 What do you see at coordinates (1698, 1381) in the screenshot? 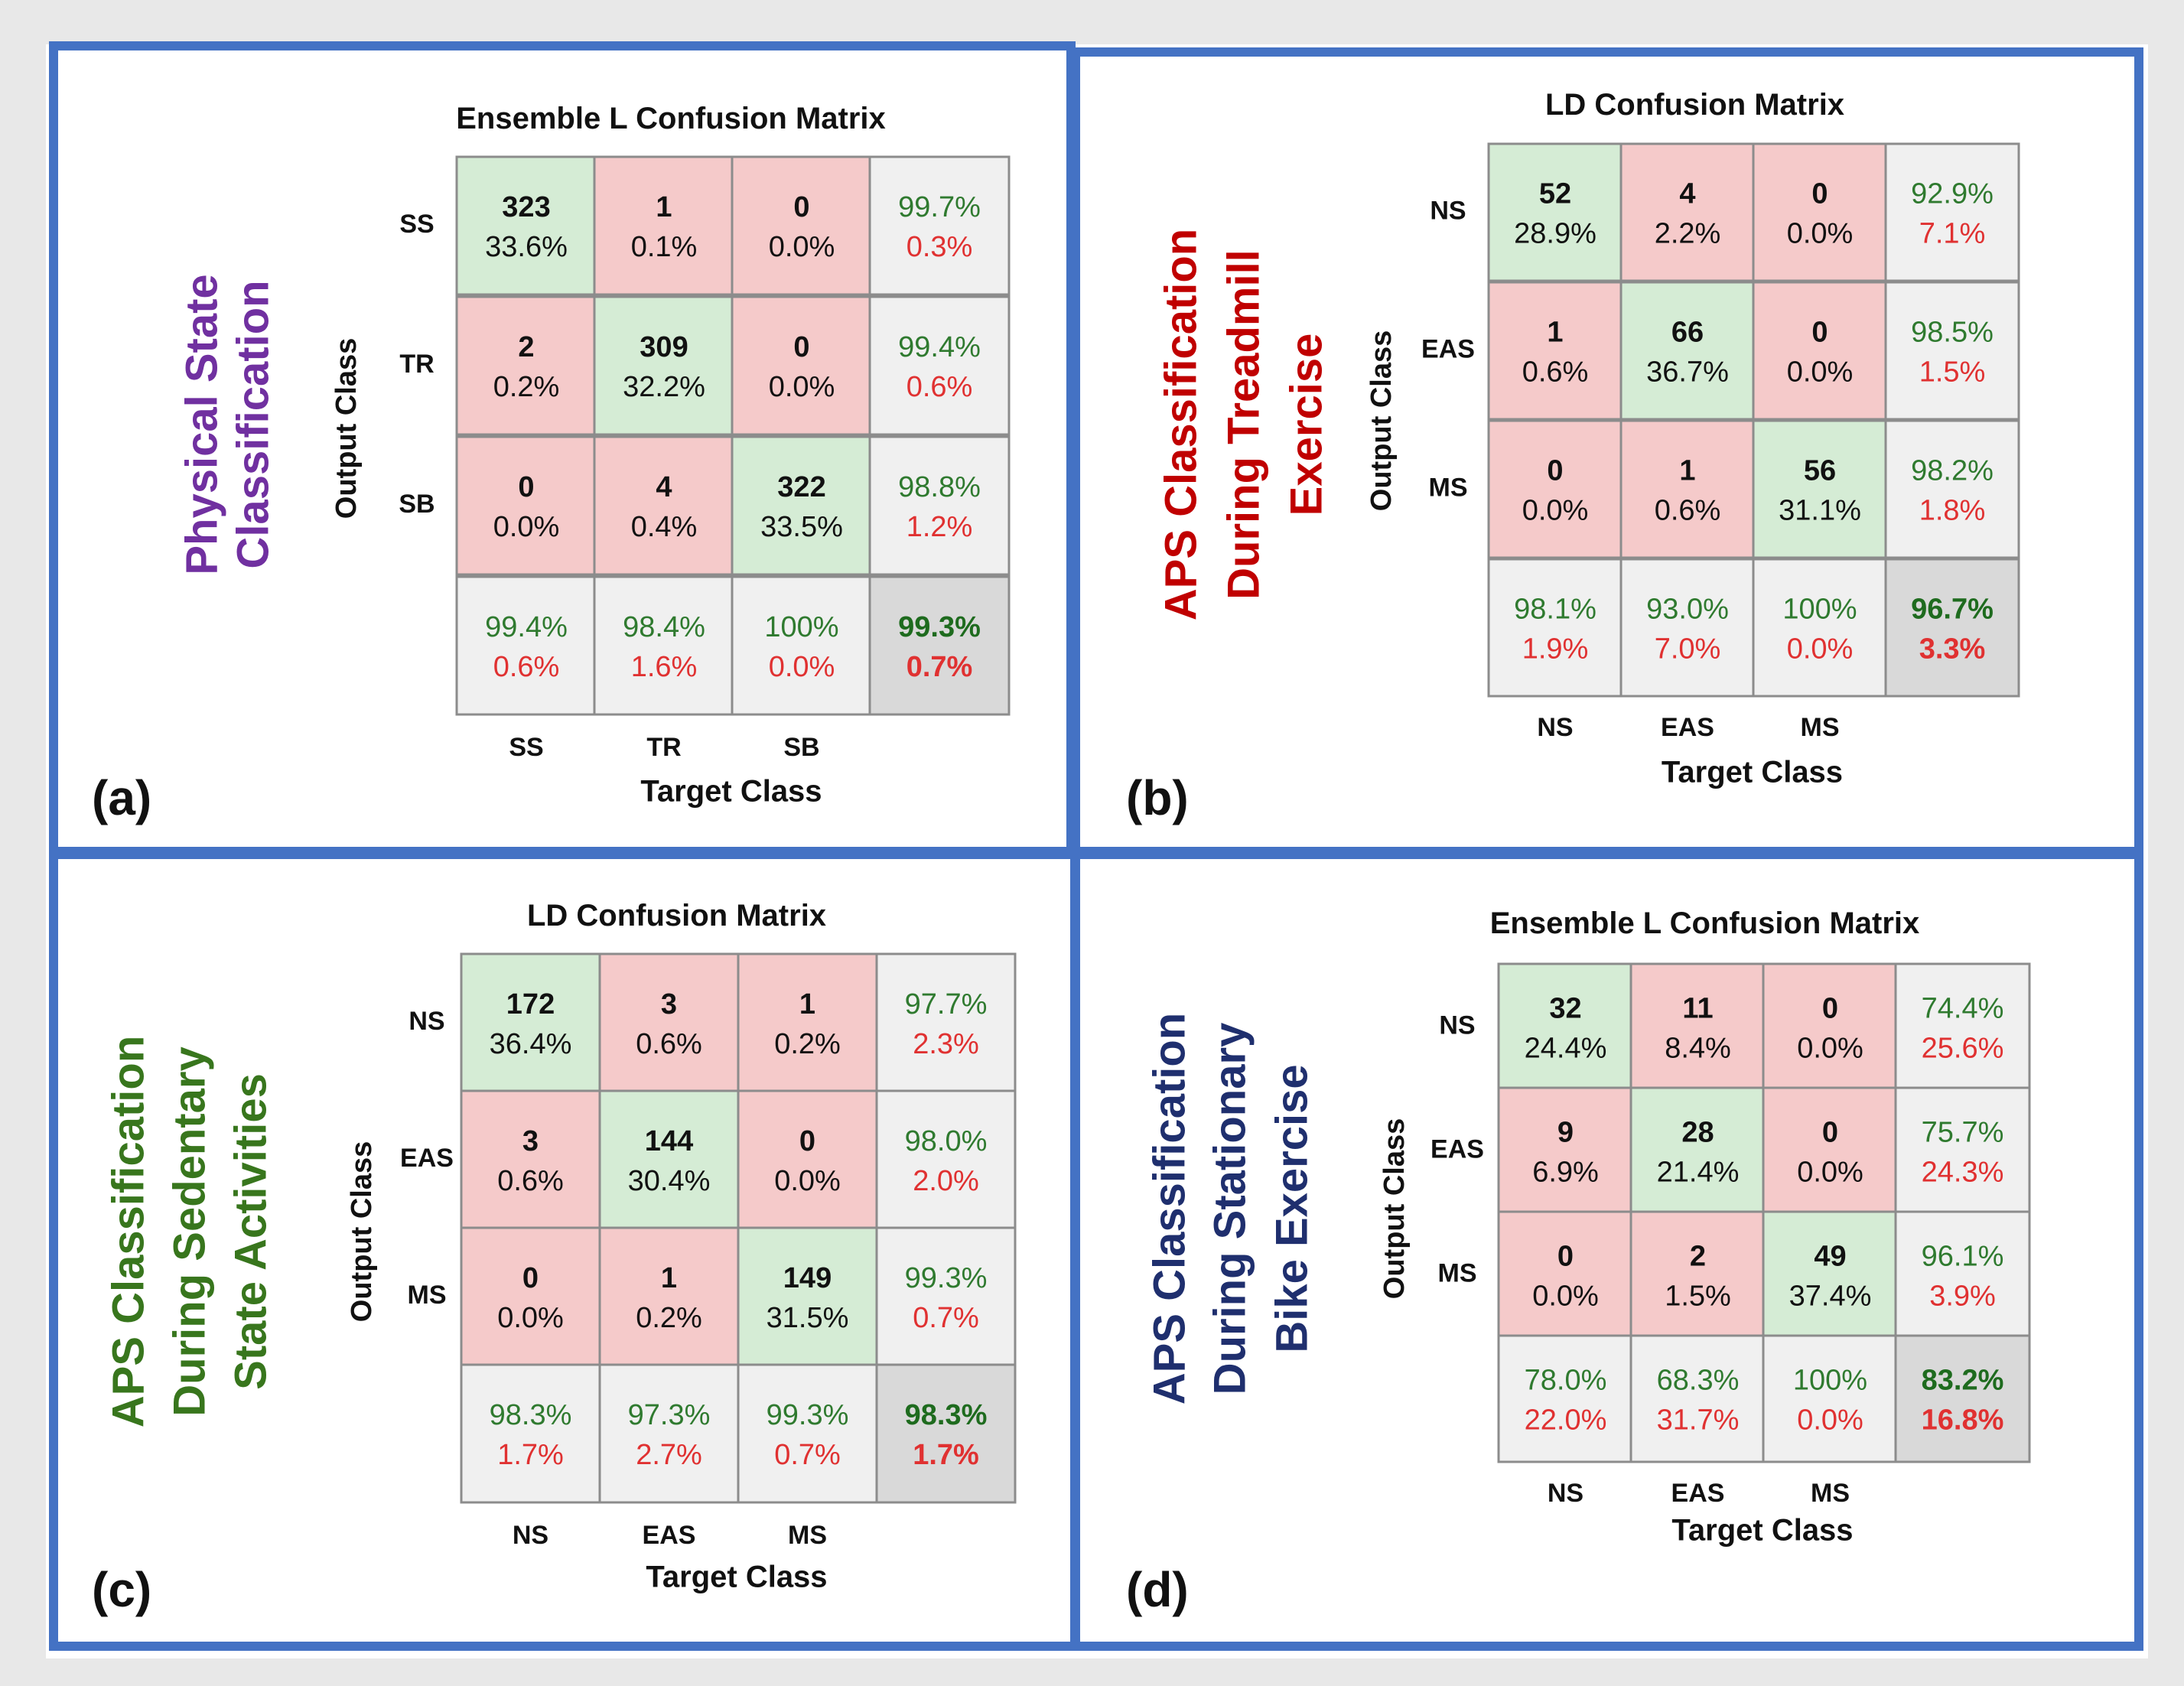
I see `summary-accuracy: 68.3%` at bounding box center [1698, 1381].